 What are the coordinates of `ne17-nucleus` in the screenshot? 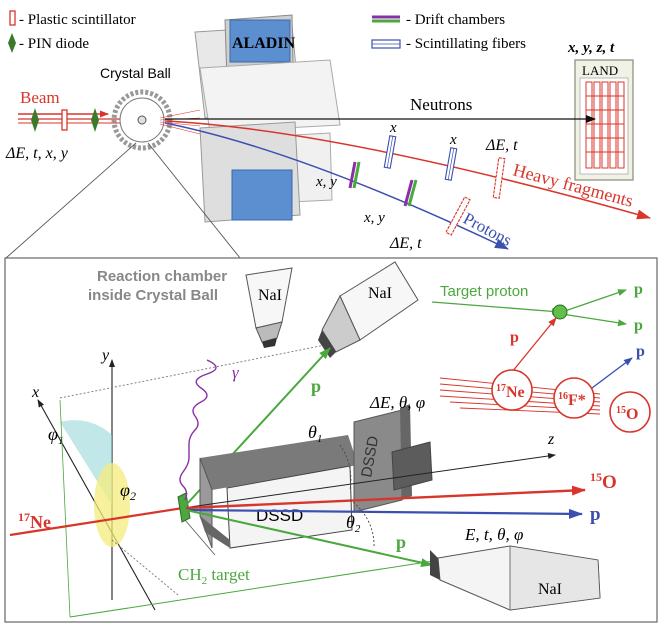 It's located at (512, 390).